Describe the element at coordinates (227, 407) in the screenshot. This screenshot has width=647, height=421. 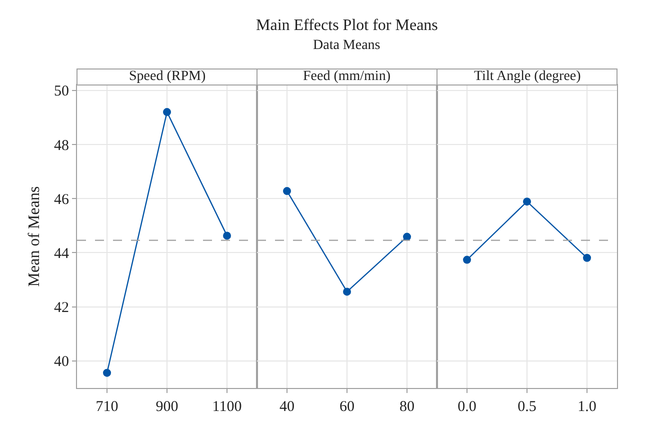
I see `x-tick-label: 1100` at that location.